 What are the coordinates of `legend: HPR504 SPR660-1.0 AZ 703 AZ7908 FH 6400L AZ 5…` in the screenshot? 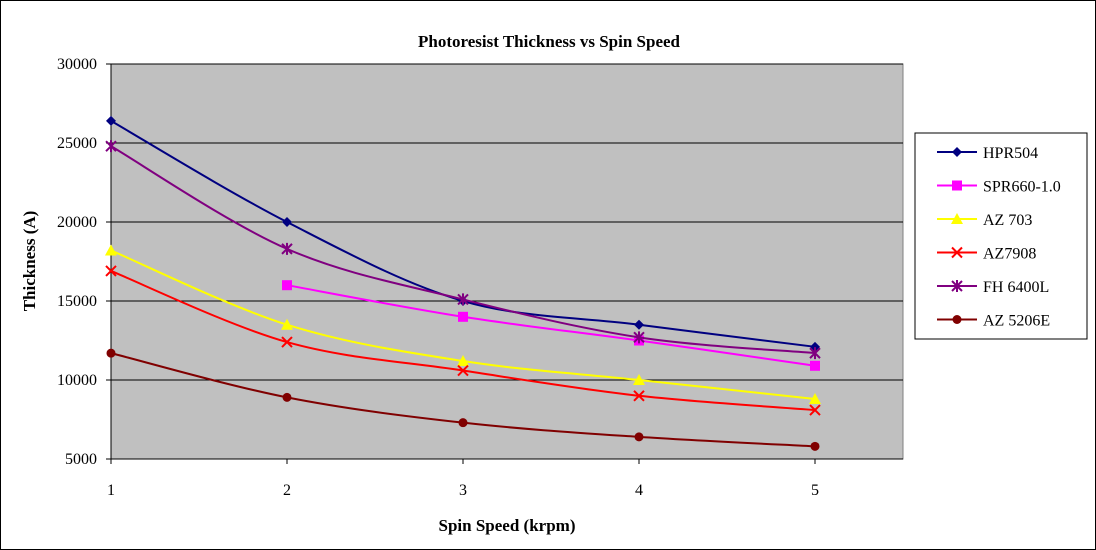 It's located at (1001, 236).